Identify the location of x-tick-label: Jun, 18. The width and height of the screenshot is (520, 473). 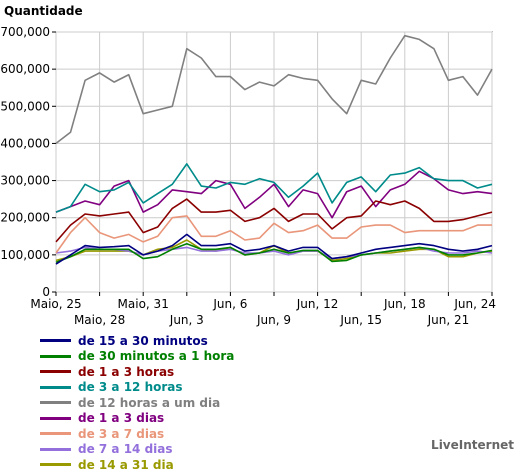
(404, 304).